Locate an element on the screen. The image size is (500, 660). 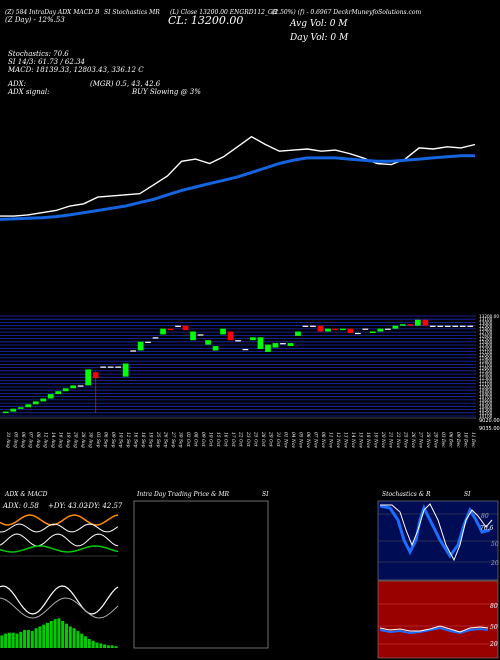
adx-green-line is located at coordinates (59, 549).